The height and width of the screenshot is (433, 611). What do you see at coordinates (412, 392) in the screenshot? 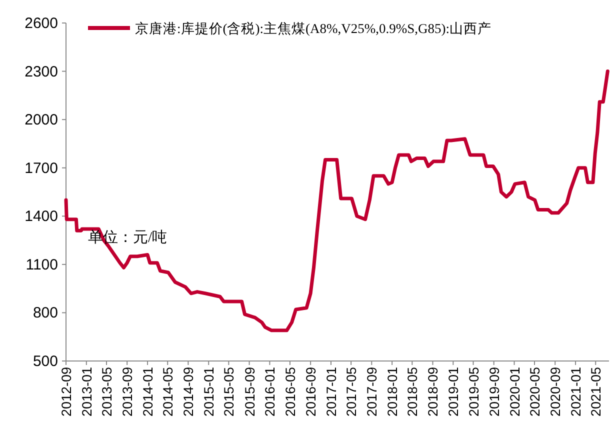
I see `x-tick-label: 2018-05` at bounding box center [412, 392].